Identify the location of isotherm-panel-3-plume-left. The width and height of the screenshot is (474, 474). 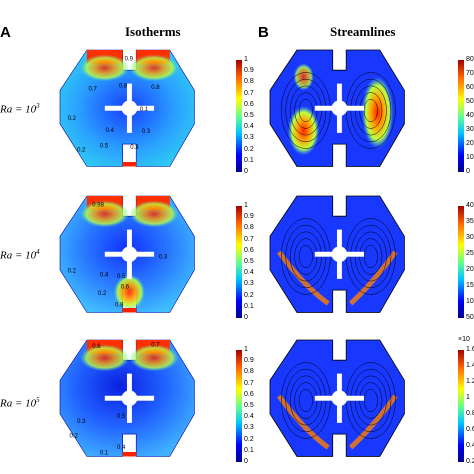
(105, 358).